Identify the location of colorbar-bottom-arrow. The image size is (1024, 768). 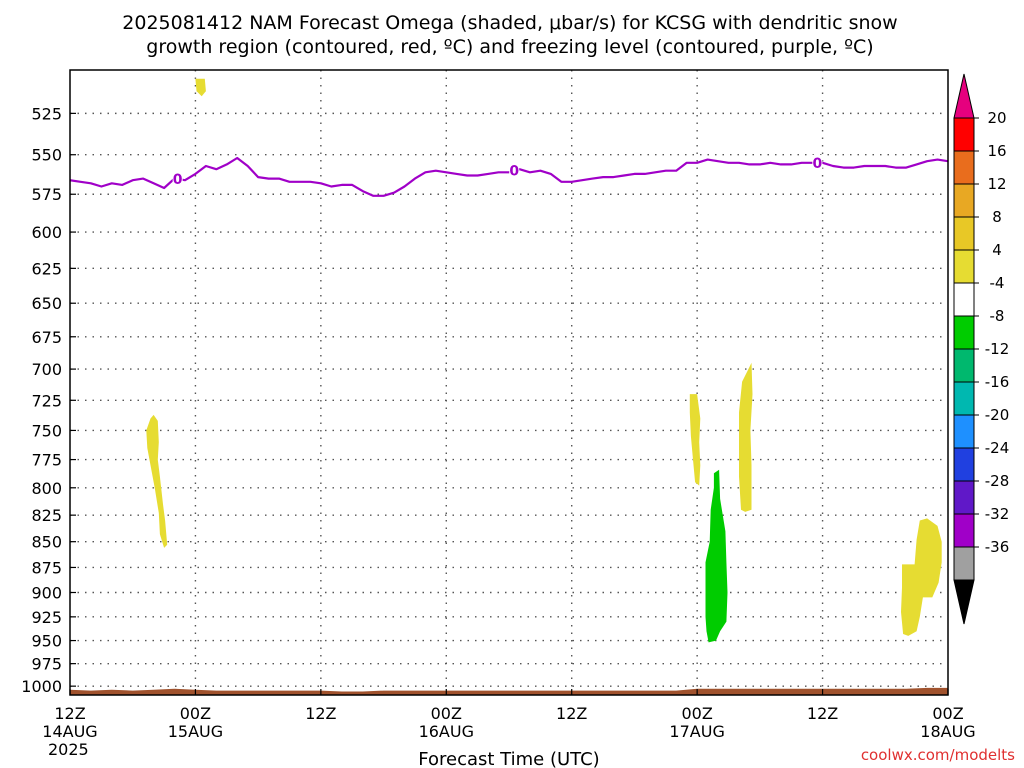
(964, 602).